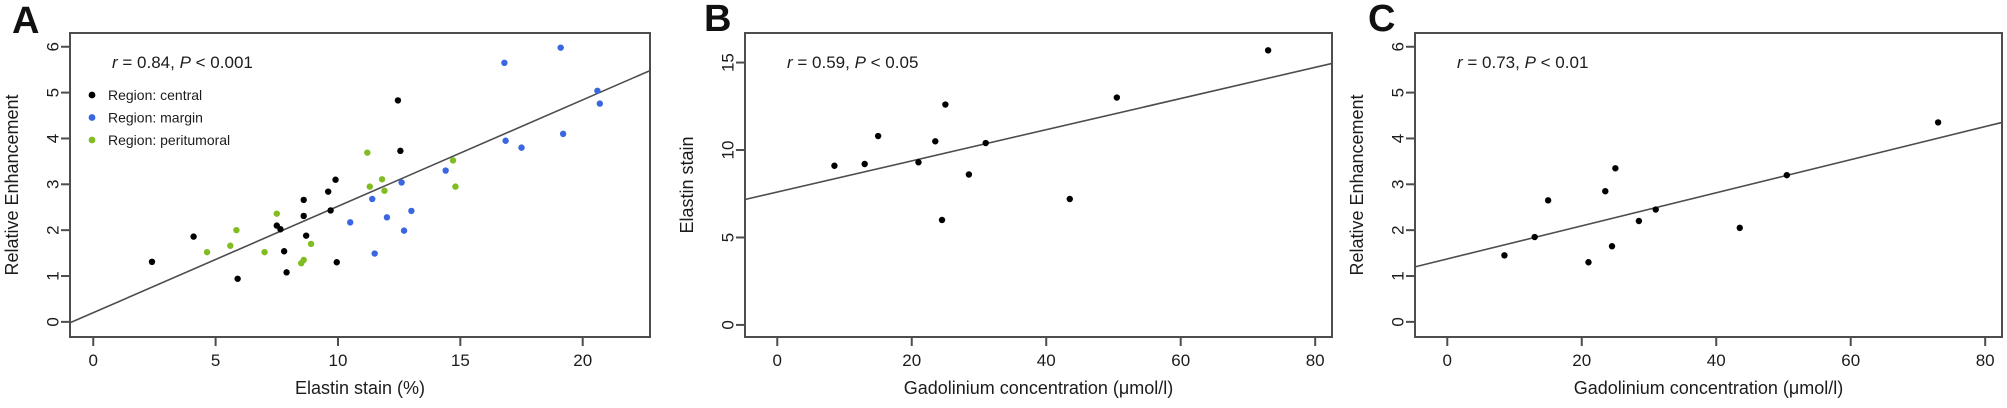 The width and height of the screenshot is (2007, 408). I want to click on legend-label: Region: margin, so click(155, 118).